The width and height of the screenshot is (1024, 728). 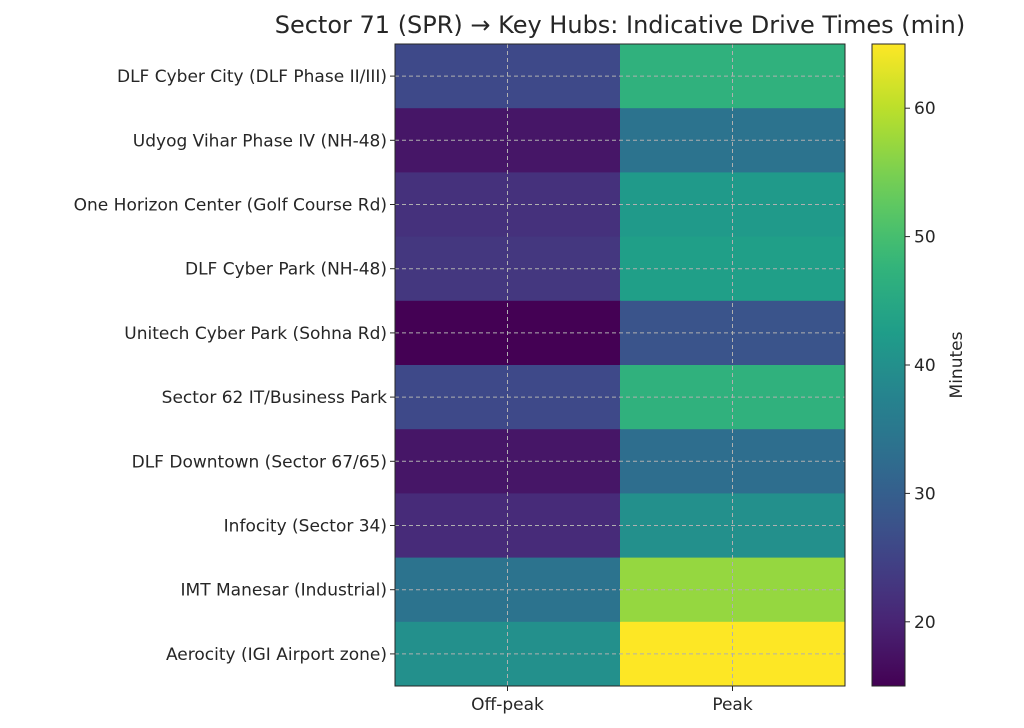 I want to click on colorbar-ticks: 20 30 40 50 60, so click(x=920, y=366).